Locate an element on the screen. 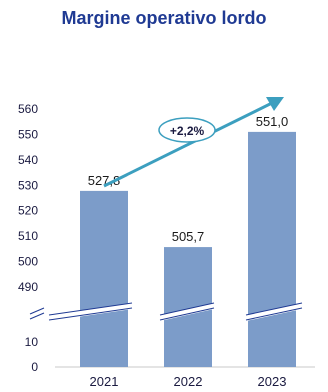 Image resolution: width=328 pixels, height=392 pixels. x-tick-label: 2022 is located at coordinates (188, 381).